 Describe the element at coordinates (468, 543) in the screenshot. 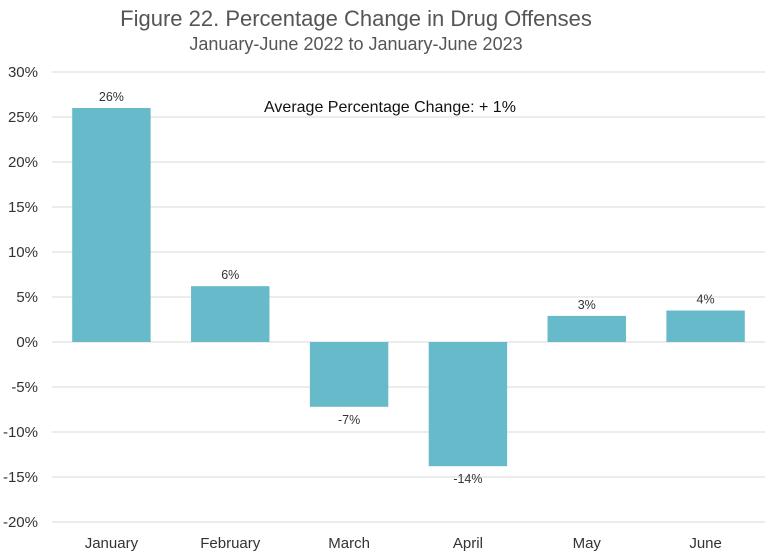

I see `x-category-label: April` at that location.